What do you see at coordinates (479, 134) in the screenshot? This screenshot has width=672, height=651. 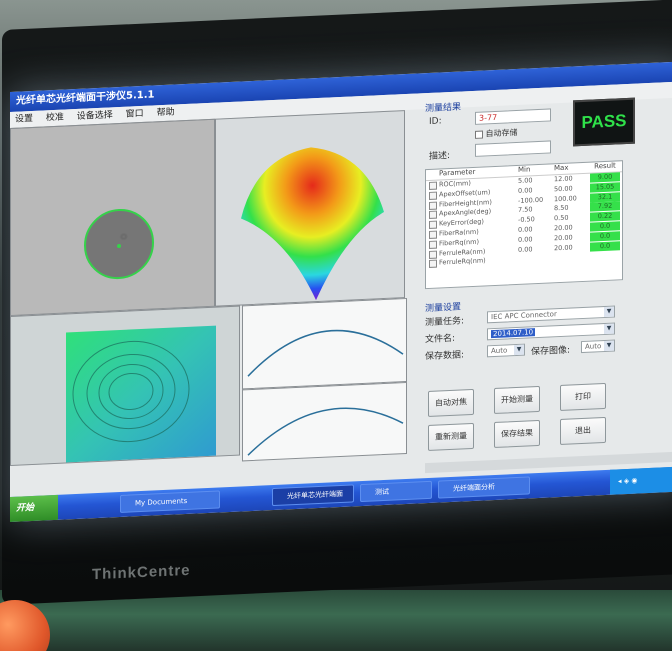 I see `auto-save-checkbox` at bounding box center [479, 134].